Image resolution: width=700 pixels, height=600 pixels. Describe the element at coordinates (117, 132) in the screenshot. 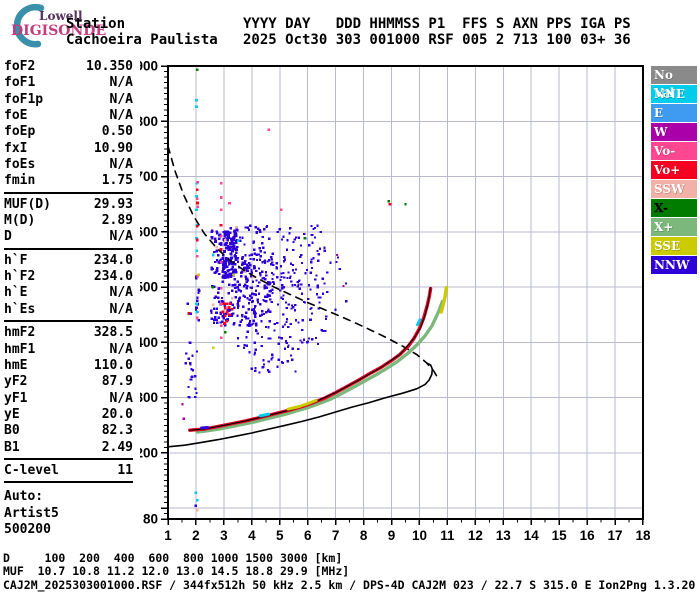

I see `param-value: 0.50` at that location.